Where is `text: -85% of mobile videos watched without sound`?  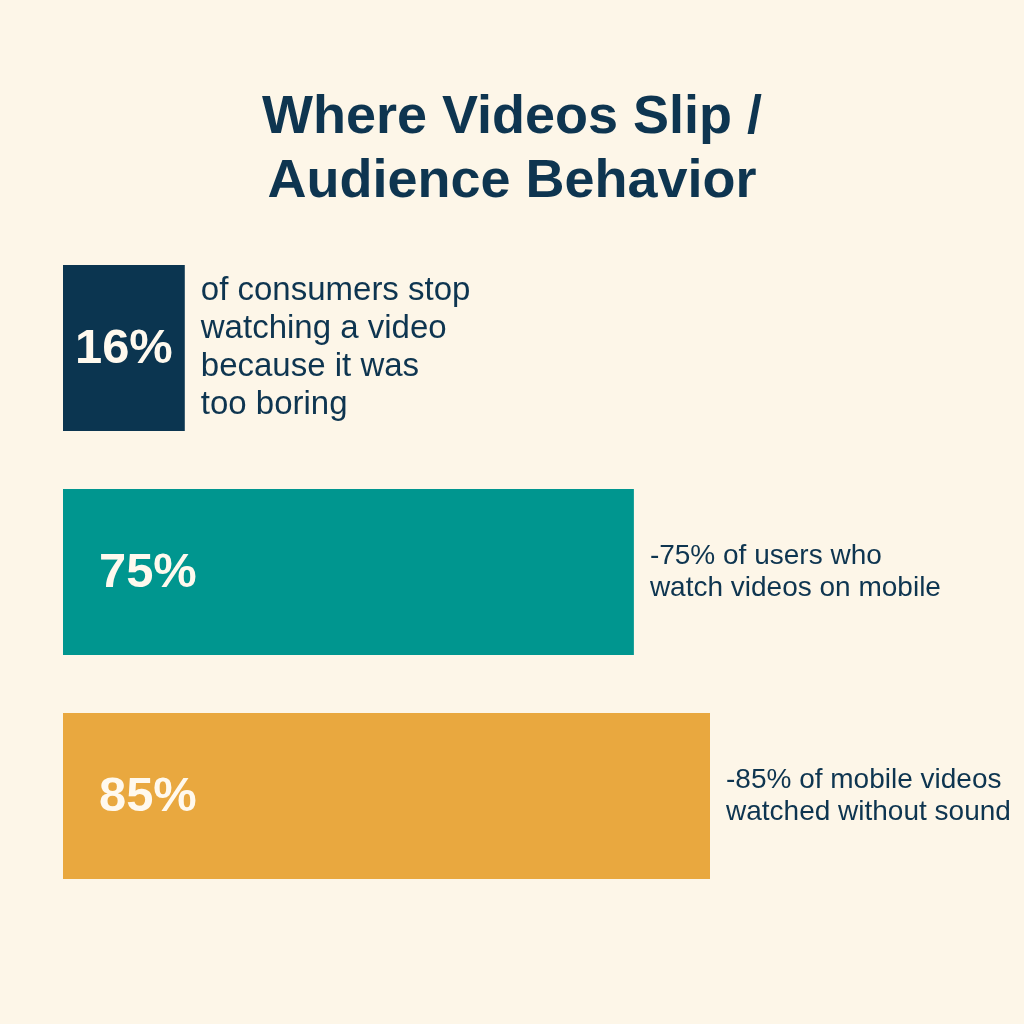
text: -85% of mobile videos watched without sound is located at coordinates (868, 794).